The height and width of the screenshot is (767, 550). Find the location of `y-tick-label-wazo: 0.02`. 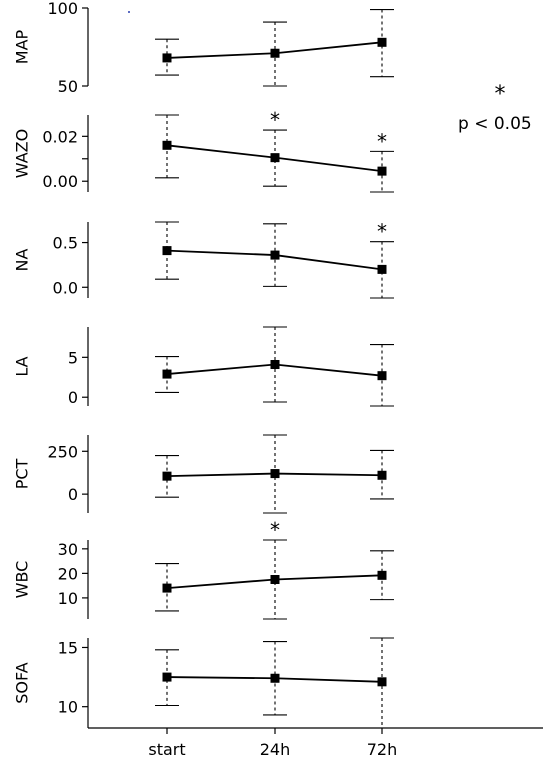

y-tick-label-wazo: 0.02 is located at coordinates (60, 136).